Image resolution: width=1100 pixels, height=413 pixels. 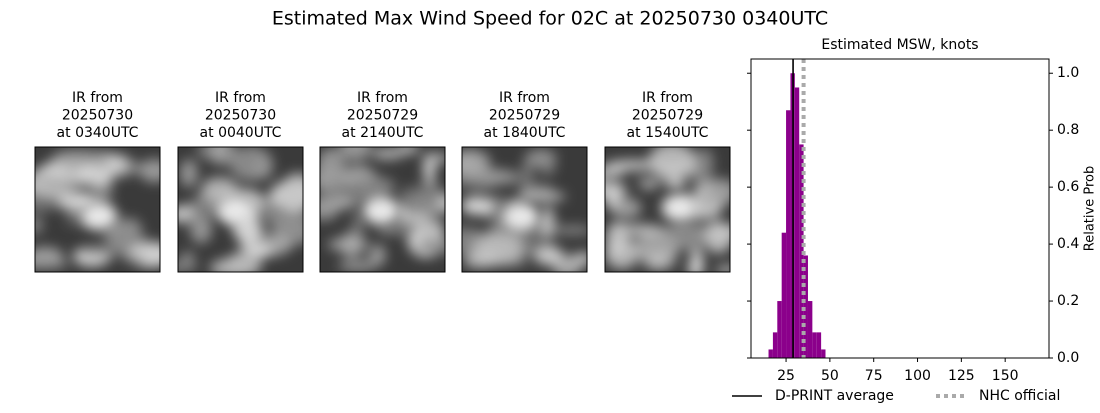 What do you see at coordinates (97, 116) in the screenshot?
I see `panel-title: 20250730` at bounding box center [97, 116].